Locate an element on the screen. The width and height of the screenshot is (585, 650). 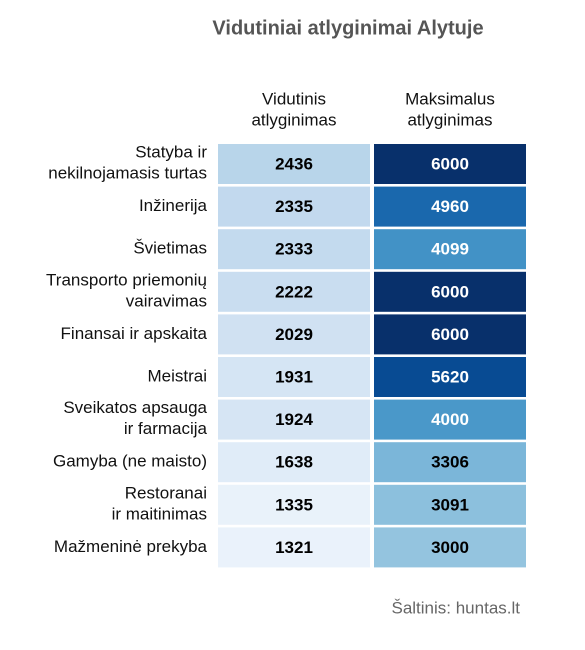
row-label: Statyba ir nekilnojamasis turtas is located at coordinates (127, 163).